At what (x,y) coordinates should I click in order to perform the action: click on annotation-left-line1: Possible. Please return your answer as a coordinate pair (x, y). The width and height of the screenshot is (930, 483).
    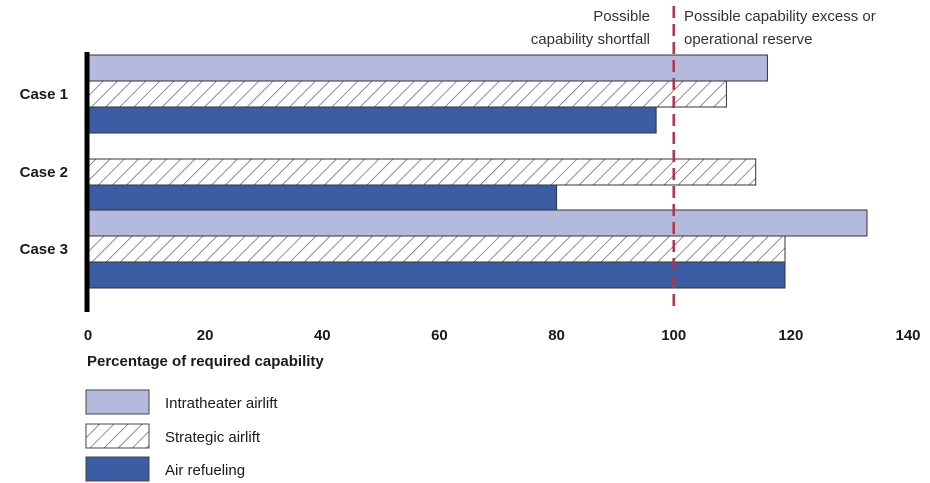
    Looking at the image, I should click on (621, 16).